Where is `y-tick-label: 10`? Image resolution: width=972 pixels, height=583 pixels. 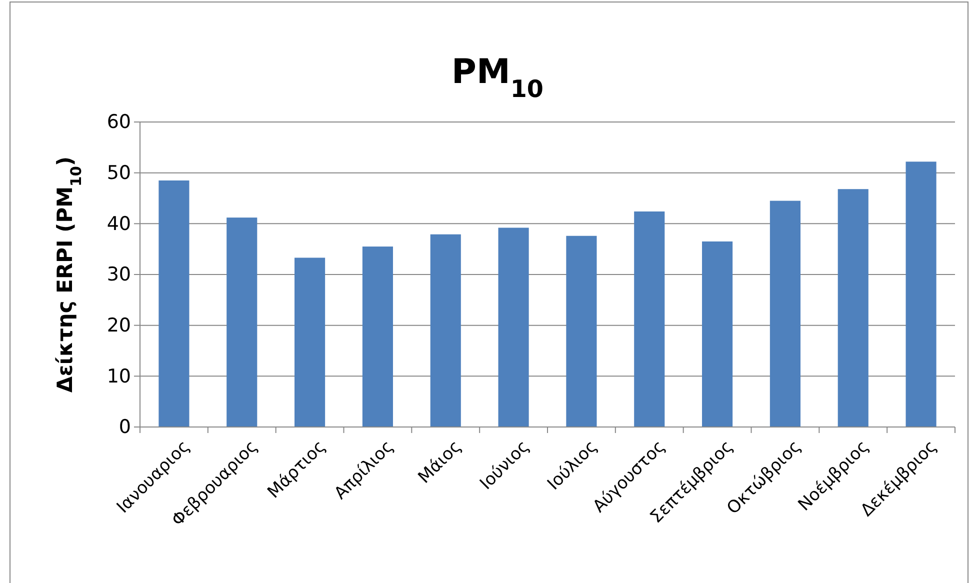 y-tick-label: 10 is located at coordinates (118, 376).